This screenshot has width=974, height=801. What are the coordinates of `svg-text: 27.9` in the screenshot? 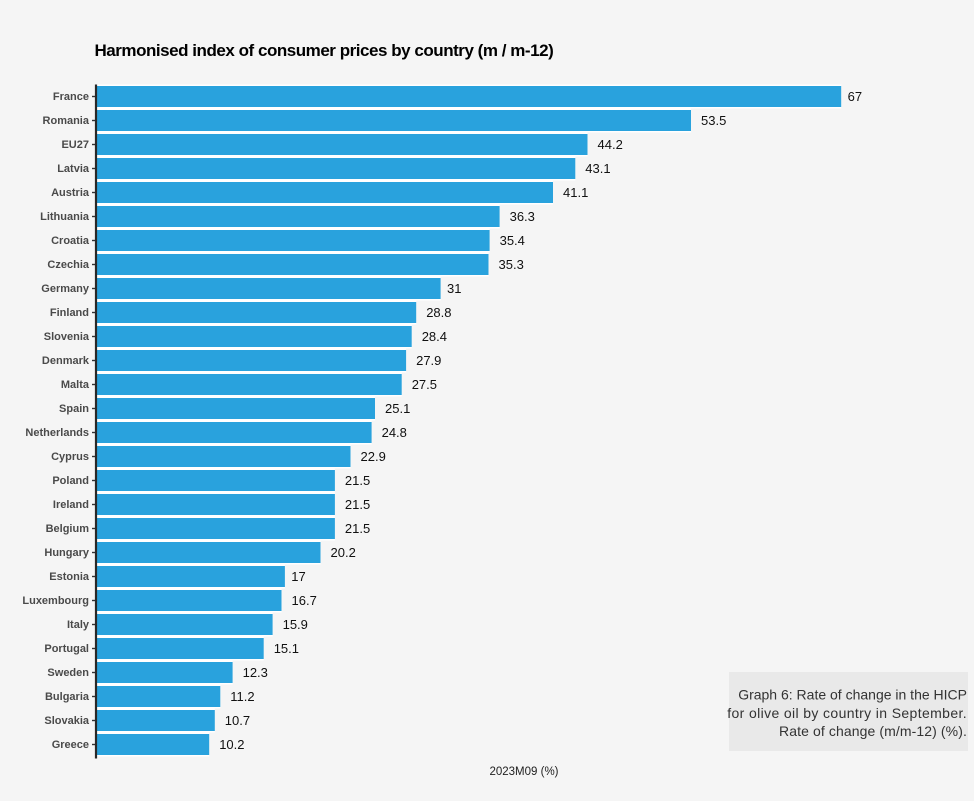 It's located at (428, 360).